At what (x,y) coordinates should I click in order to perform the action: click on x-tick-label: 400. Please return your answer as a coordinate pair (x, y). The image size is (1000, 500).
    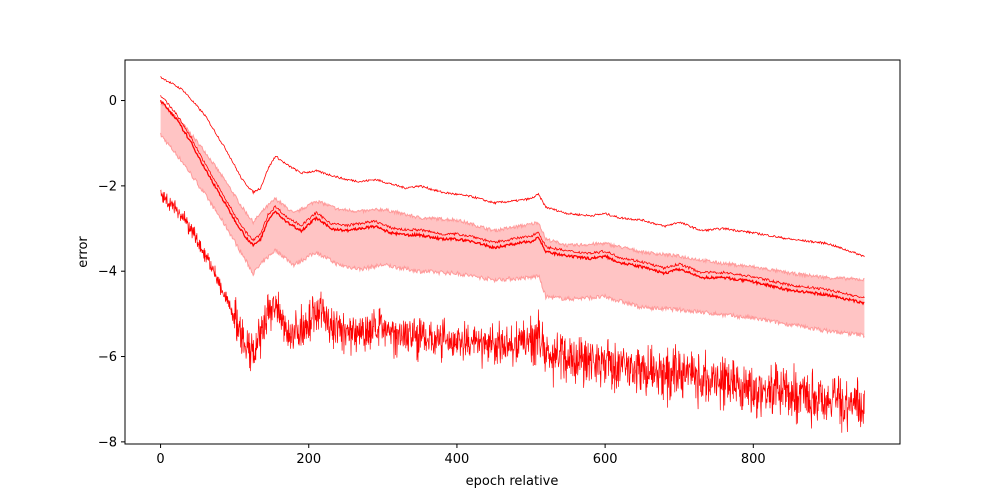
    Looking at the image, I should click on (457, 459).